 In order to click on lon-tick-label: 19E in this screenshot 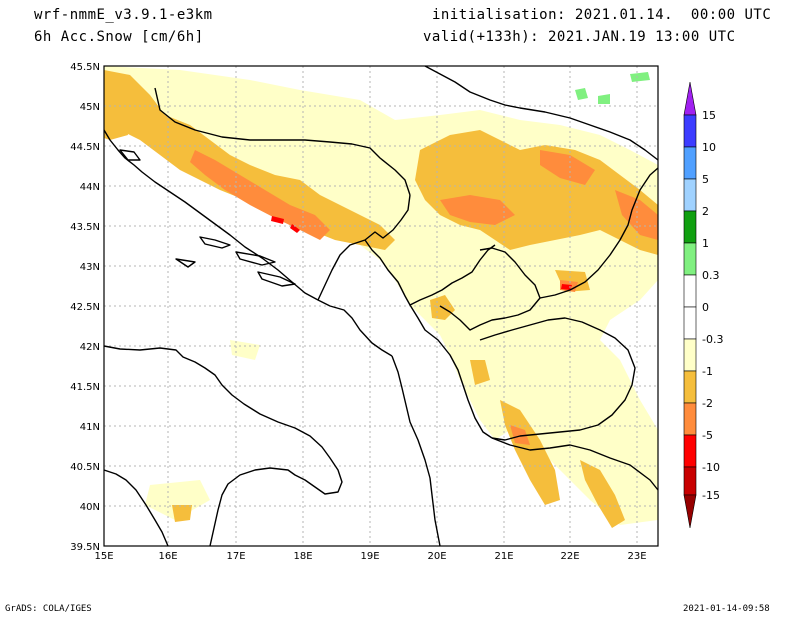, I will do `click(369, 556)`.